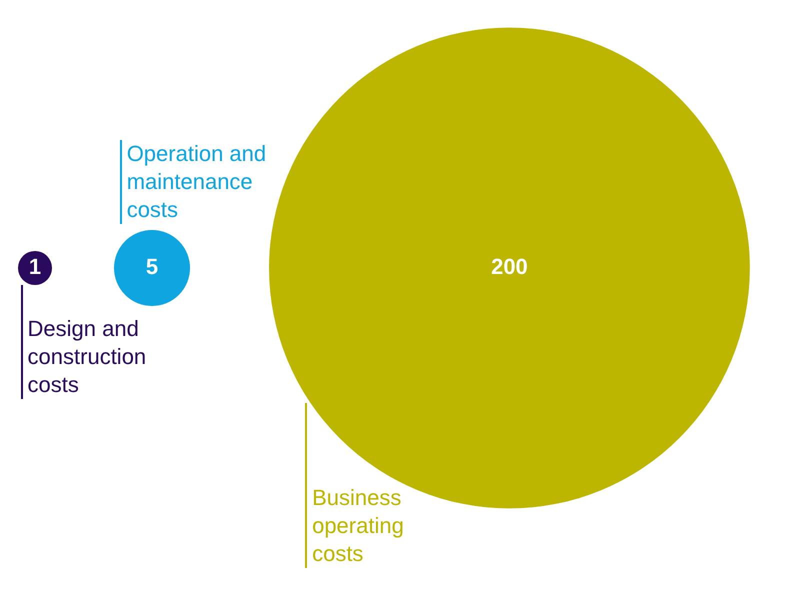 This screenshot has width=801, height=603. What do you see at coordinates (509, 267) in the screenshot?
I see `data-label: 200` at bounding box center [509, 267].